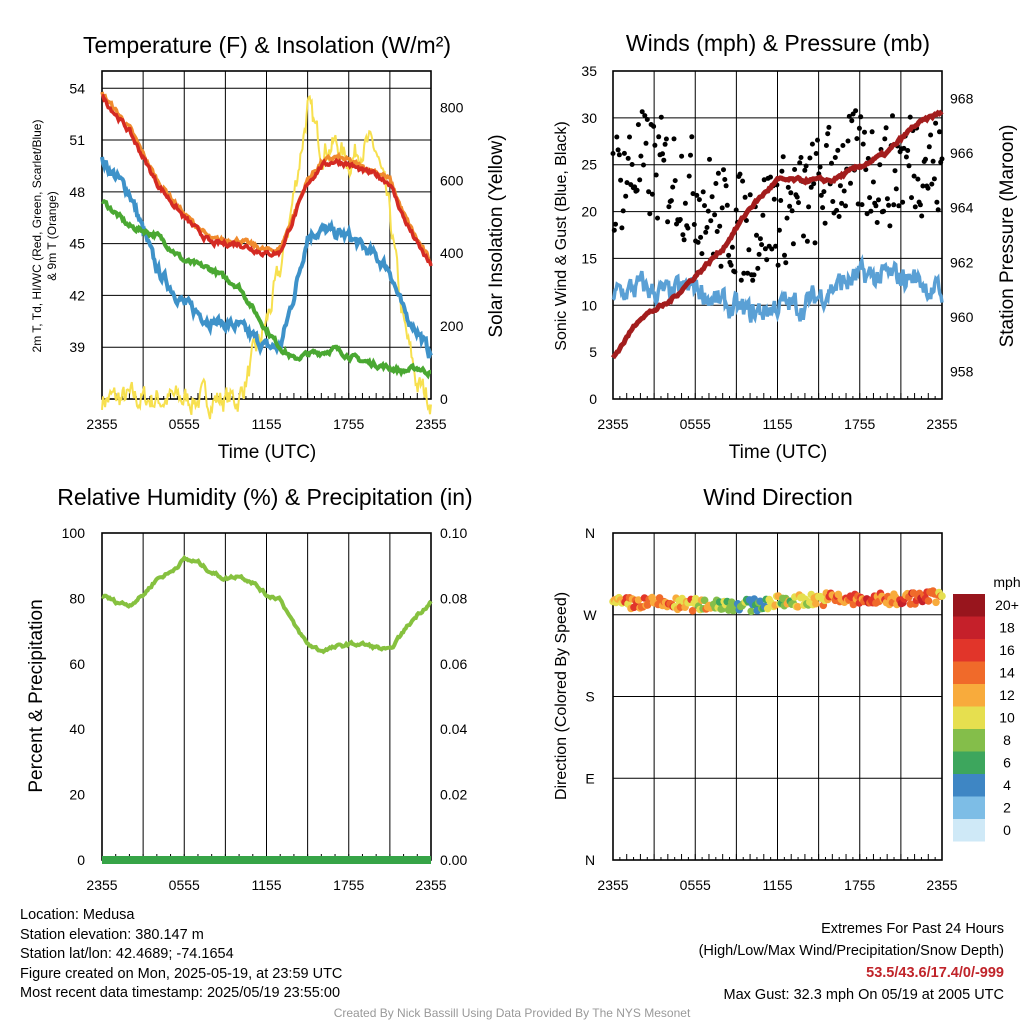 Image resolution: width=1024 pixels, height=1024 pixels. I want to click on colorbar-label: 20+, so click(1007, 605).